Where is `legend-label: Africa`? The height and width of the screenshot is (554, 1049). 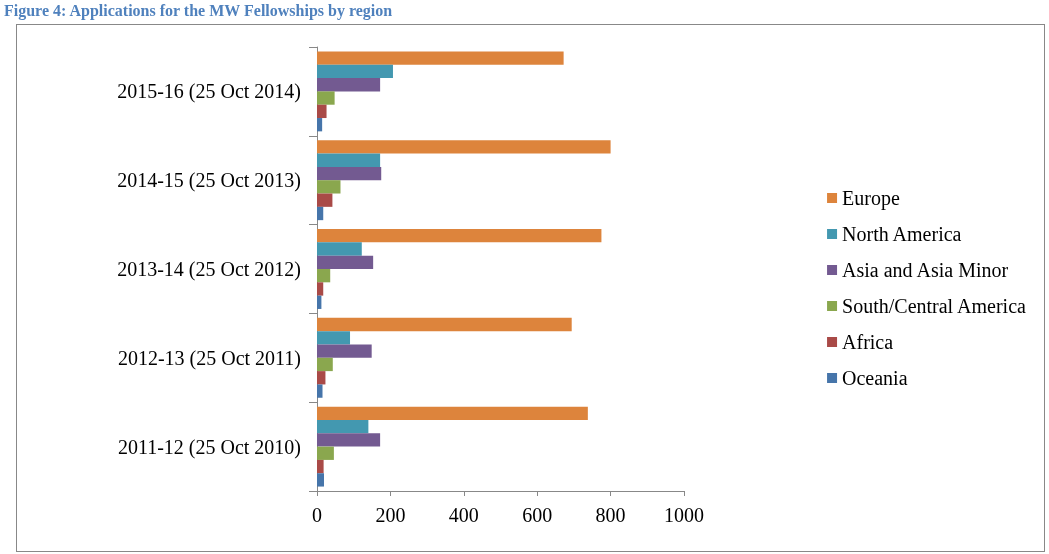 legend-label: Africa is located at coordinates (868, 342).